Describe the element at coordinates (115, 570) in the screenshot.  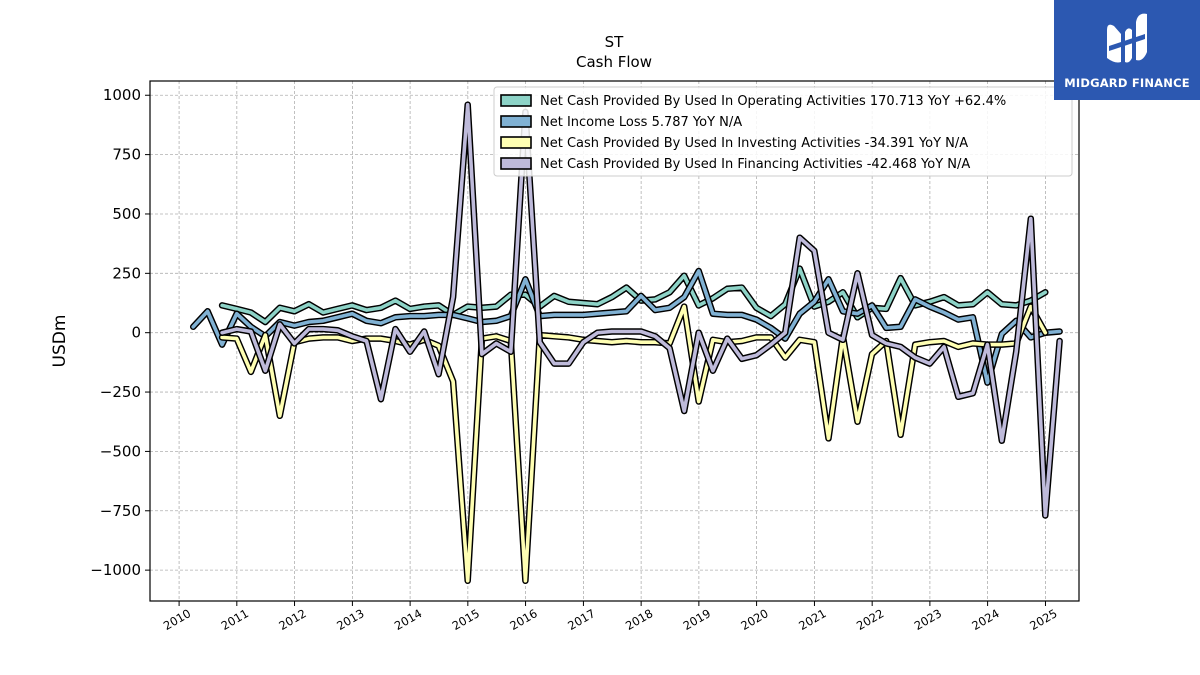
I see `y-tick-label: −1000` at that location.